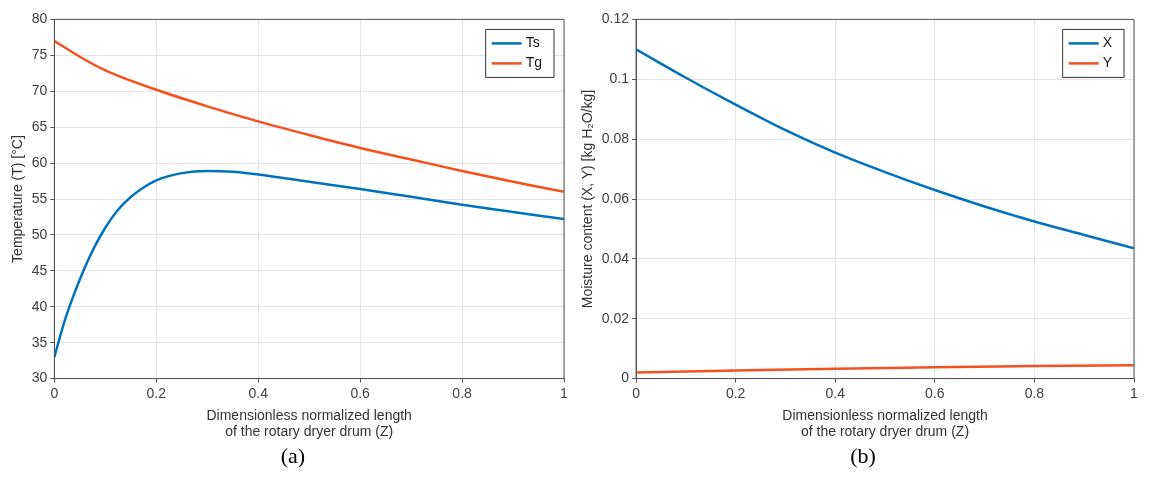 Image resolution: width=1171 pixels, height=496 pixels. I want to click on y-tick-label: 0.08, so click(615, 137).